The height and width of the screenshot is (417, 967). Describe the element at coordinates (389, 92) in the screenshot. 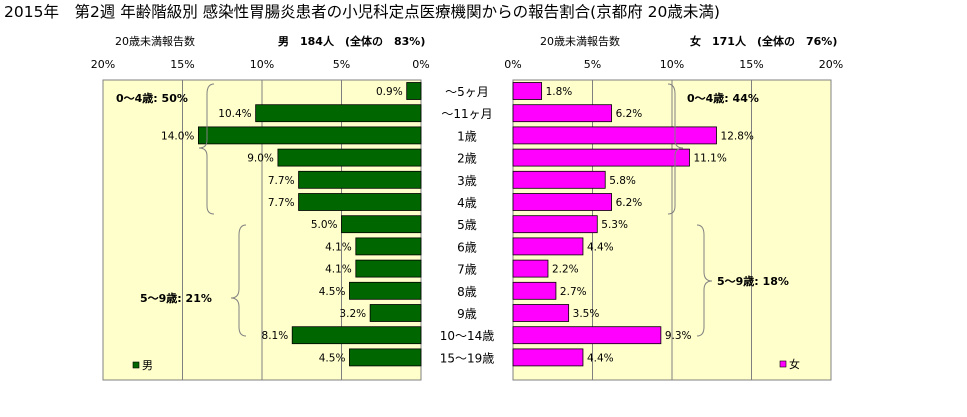

I see `male-value-label: 0.9%` at that location.